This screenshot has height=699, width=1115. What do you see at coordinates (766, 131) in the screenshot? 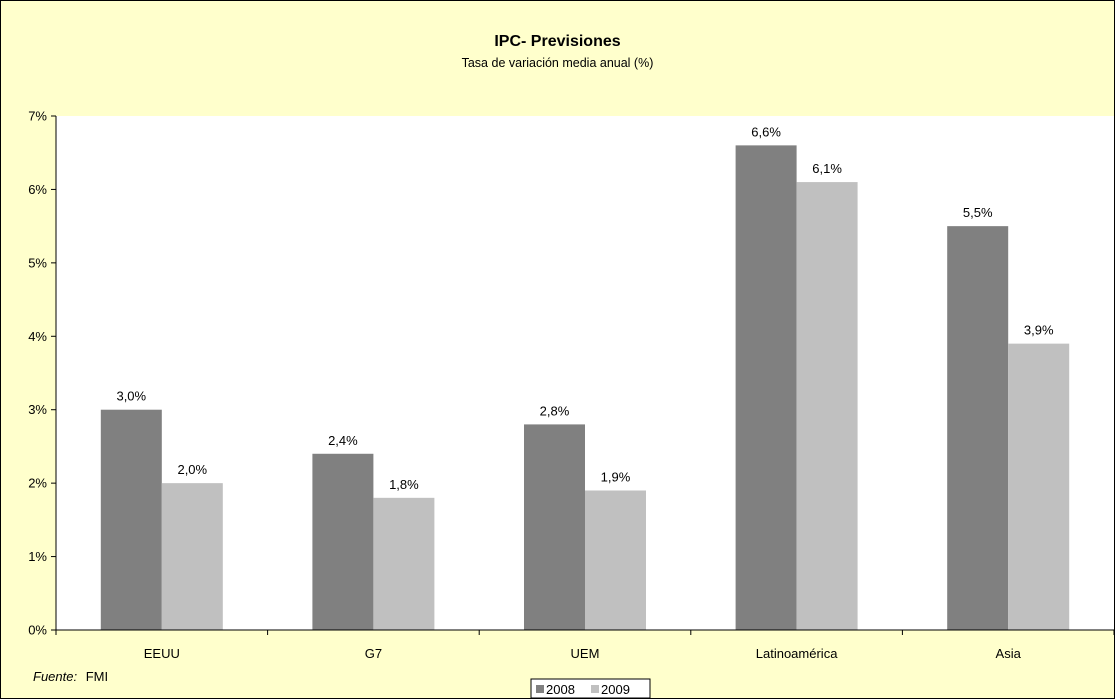
I see `data-label-2008-latinoamerica: 6,6%` at bounding box center [766, 131].